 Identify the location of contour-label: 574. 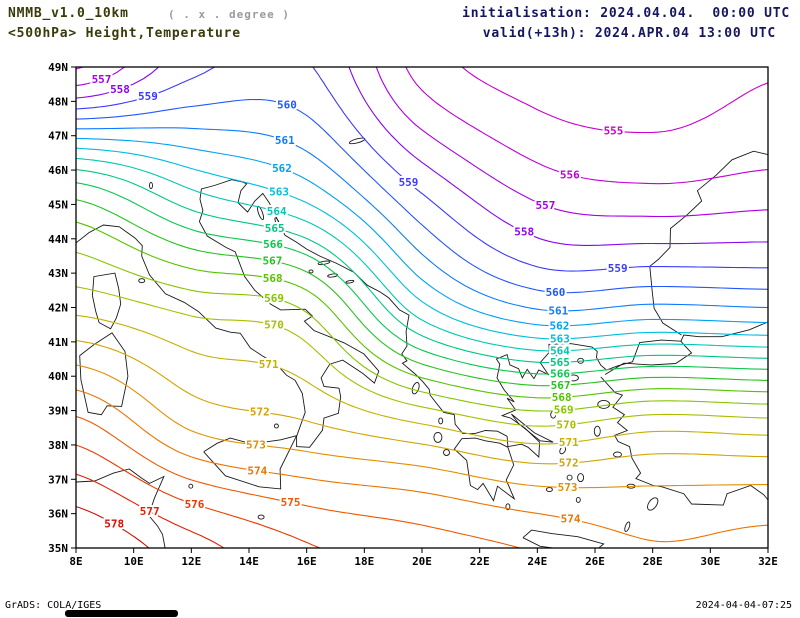
(257, 470).